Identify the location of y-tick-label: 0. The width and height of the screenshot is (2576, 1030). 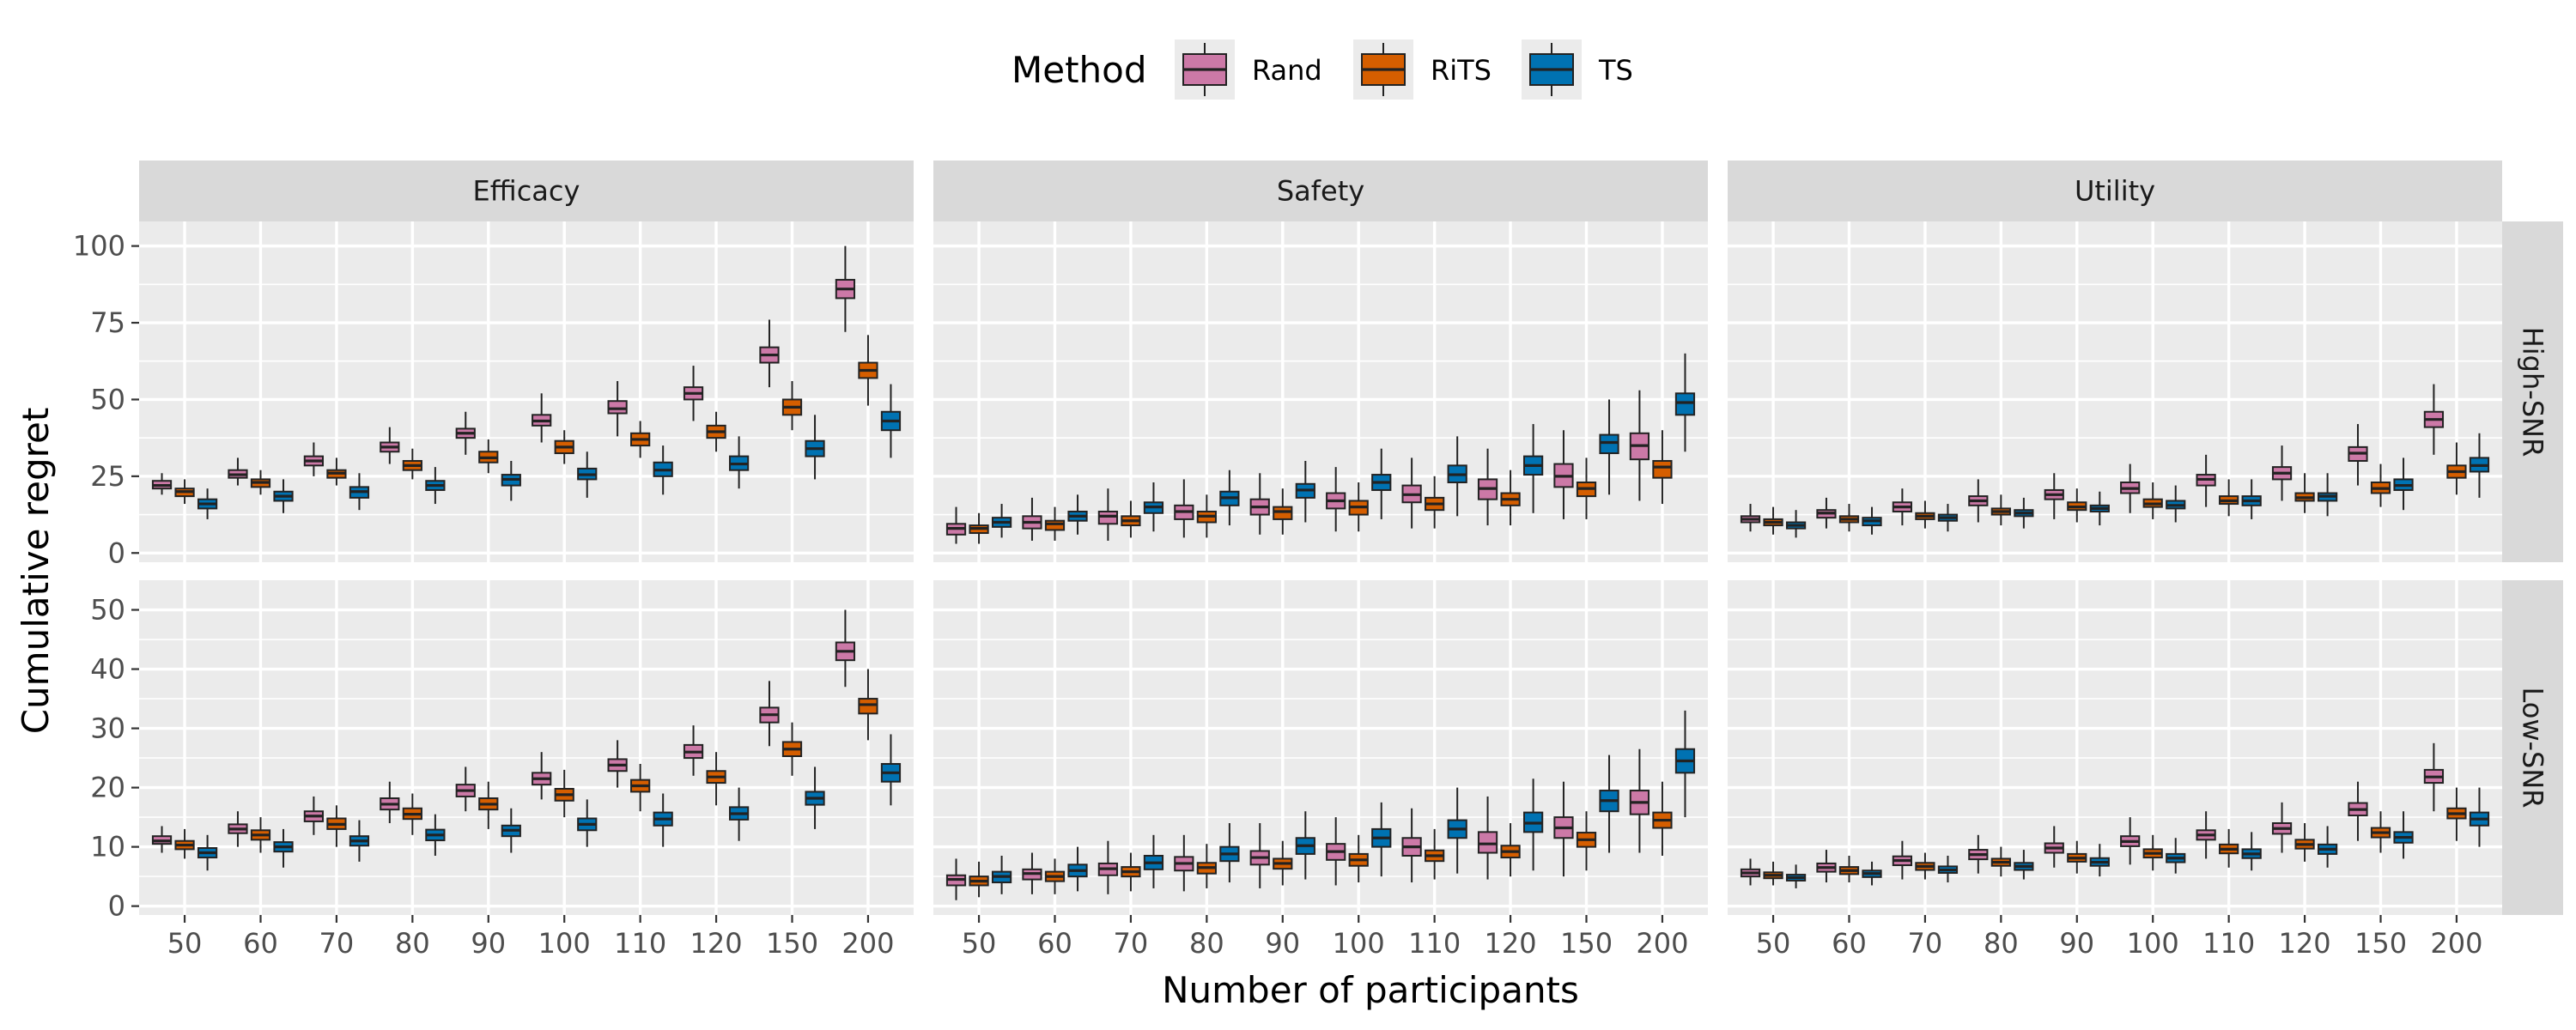
(117, 906).